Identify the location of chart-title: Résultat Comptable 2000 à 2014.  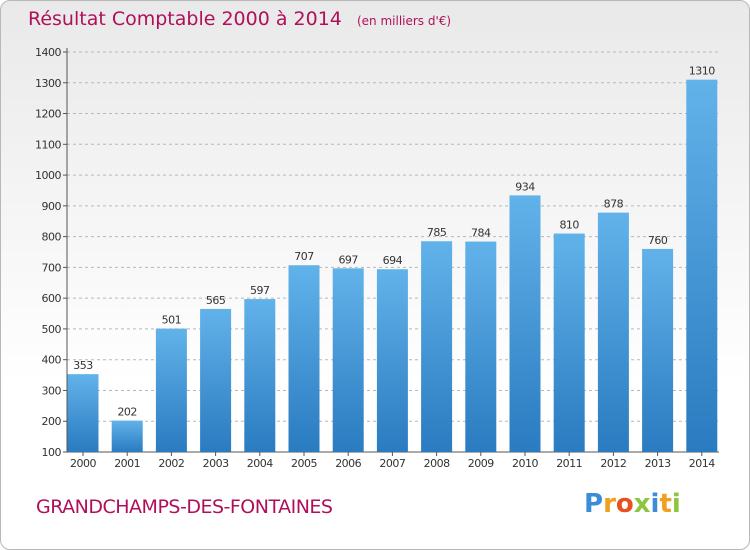
(185, 19).